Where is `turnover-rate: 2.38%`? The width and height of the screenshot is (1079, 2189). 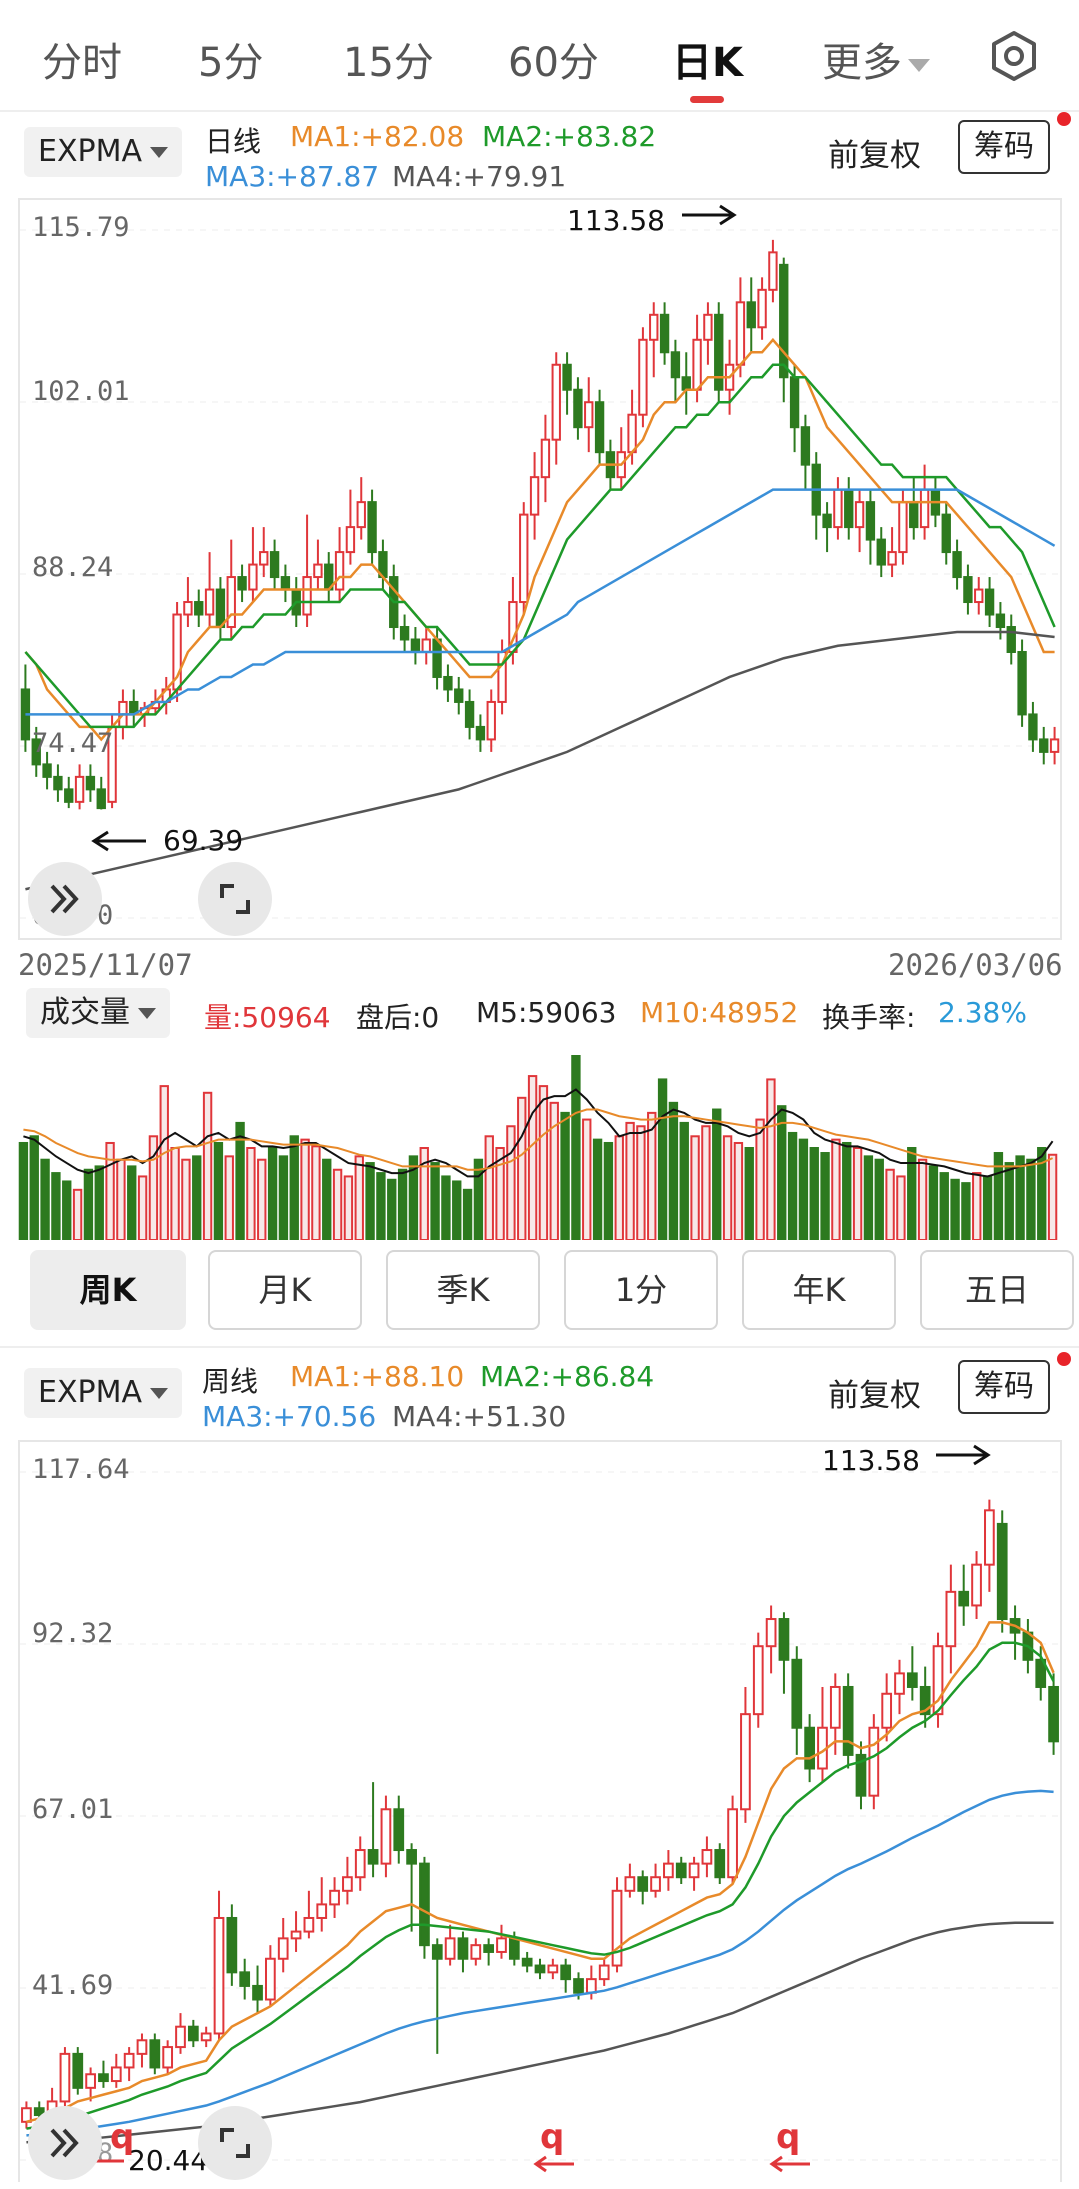
turnover-rate: 2.38% is located at coordinates (982, 1012).